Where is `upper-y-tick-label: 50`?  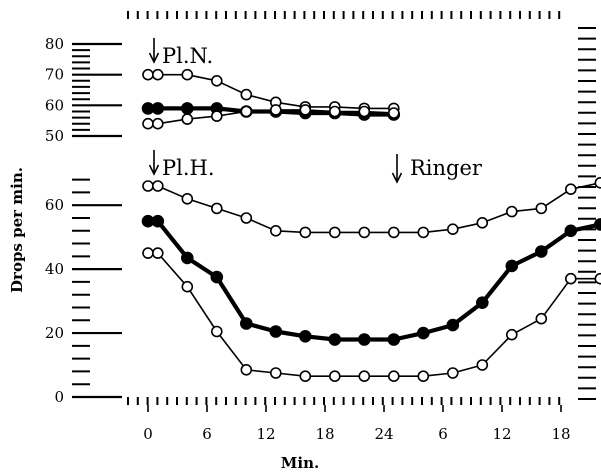 upper-y-tick-label: 50 is located at coordinates (54, 136).